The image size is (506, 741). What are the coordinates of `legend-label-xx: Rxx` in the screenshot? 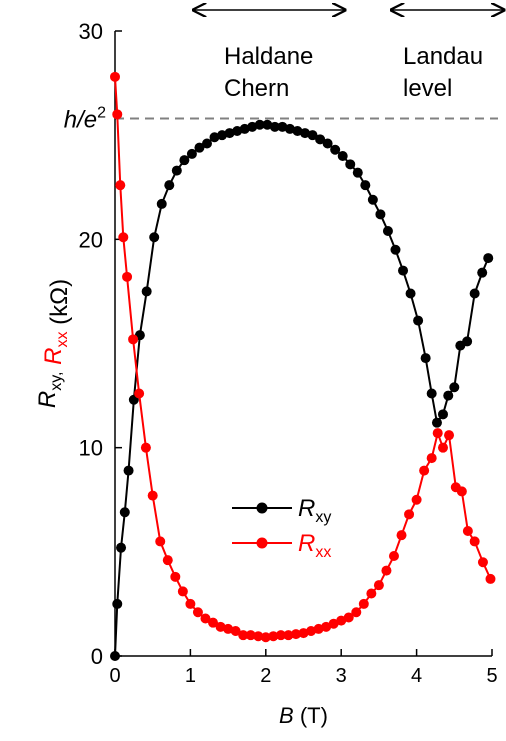 It's located at (314, 545).